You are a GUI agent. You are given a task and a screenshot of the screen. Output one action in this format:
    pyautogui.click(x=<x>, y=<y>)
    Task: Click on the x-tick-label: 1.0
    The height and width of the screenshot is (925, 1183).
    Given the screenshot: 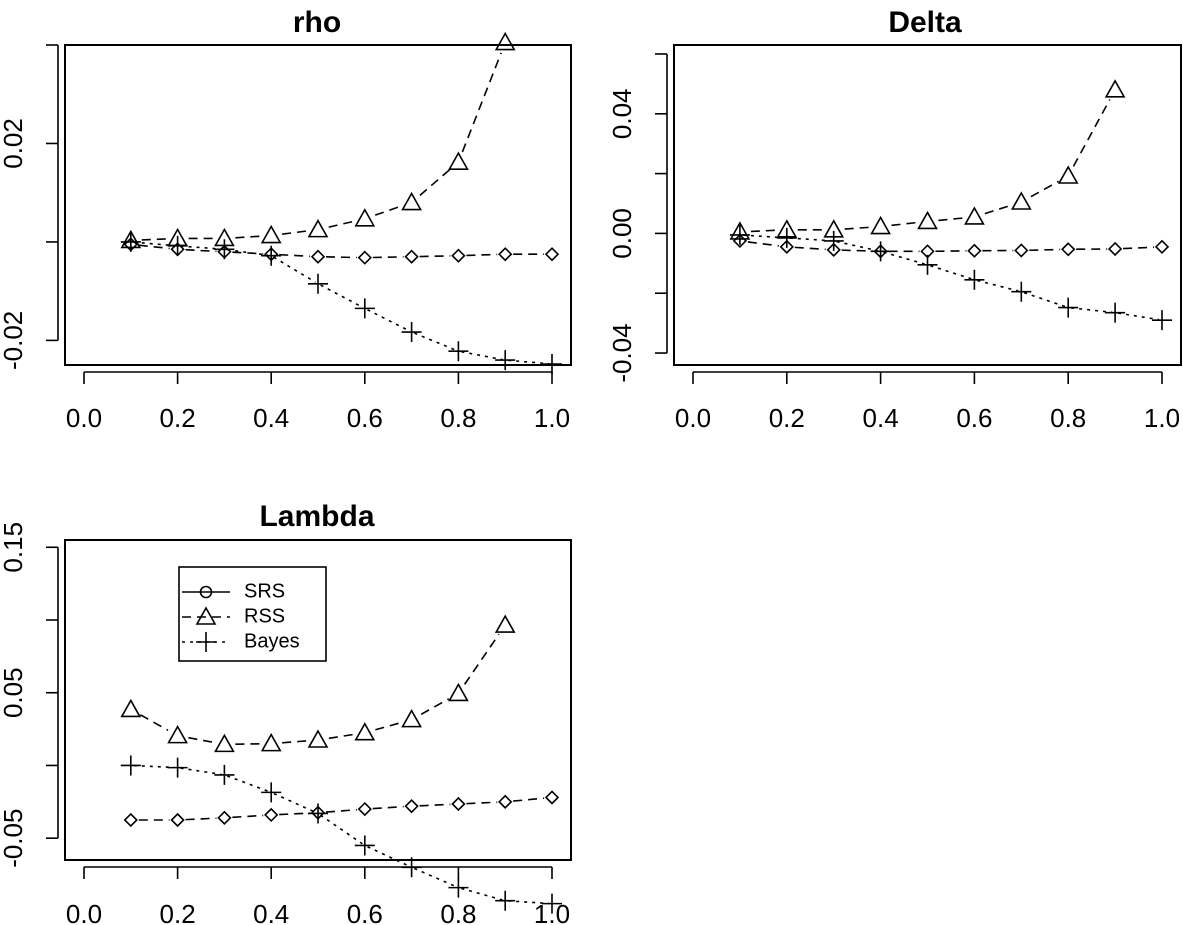 What is the action you would take?
    pyautogui.click(x=1162, y=418)
    